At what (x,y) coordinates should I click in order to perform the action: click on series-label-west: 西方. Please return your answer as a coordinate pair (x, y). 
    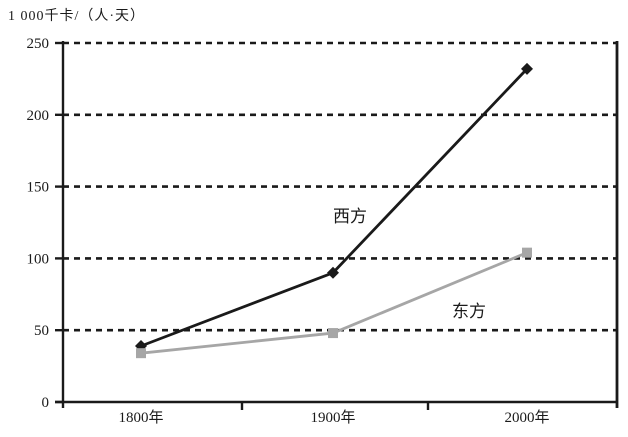
    Looking at the image, I should click on (350, 216).